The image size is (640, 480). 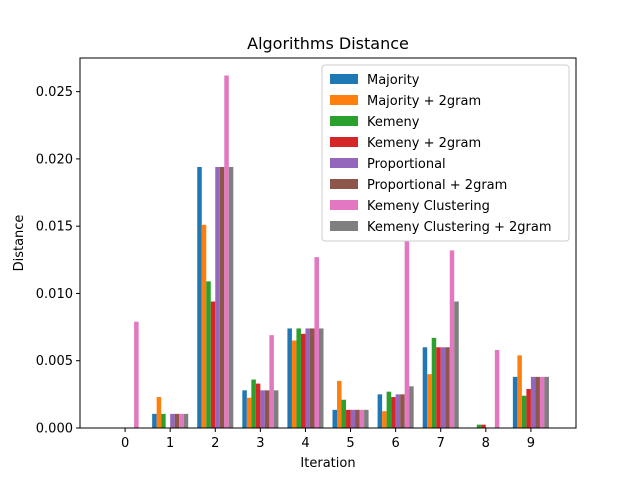 I want to click on y-tick-label: 0.010, so click(x=54, y=294).